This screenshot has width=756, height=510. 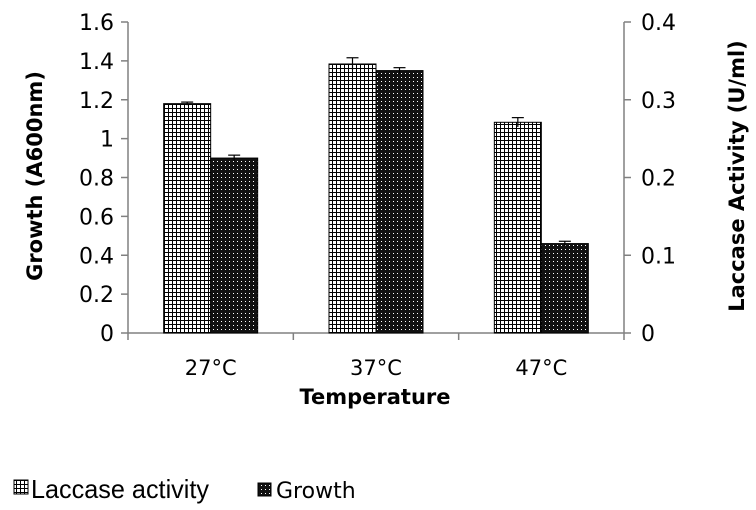 I want to click on right-tick-label: 0.1, so click(x=658, y=256).